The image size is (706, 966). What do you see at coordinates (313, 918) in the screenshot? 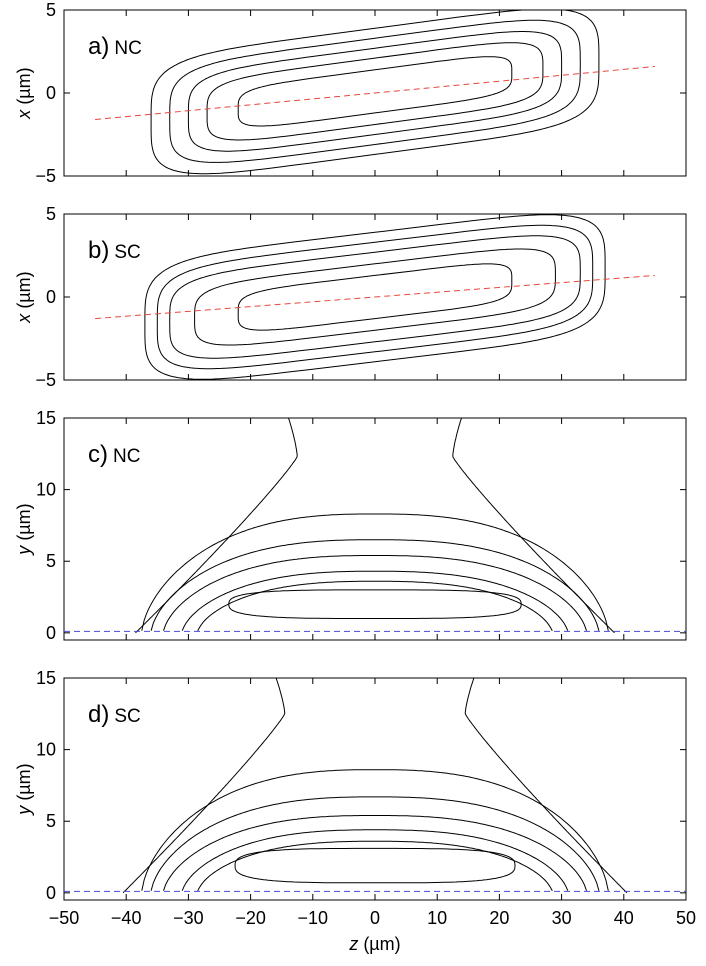
I see `x-tick-label: −10` at bounding box center [313, 918].